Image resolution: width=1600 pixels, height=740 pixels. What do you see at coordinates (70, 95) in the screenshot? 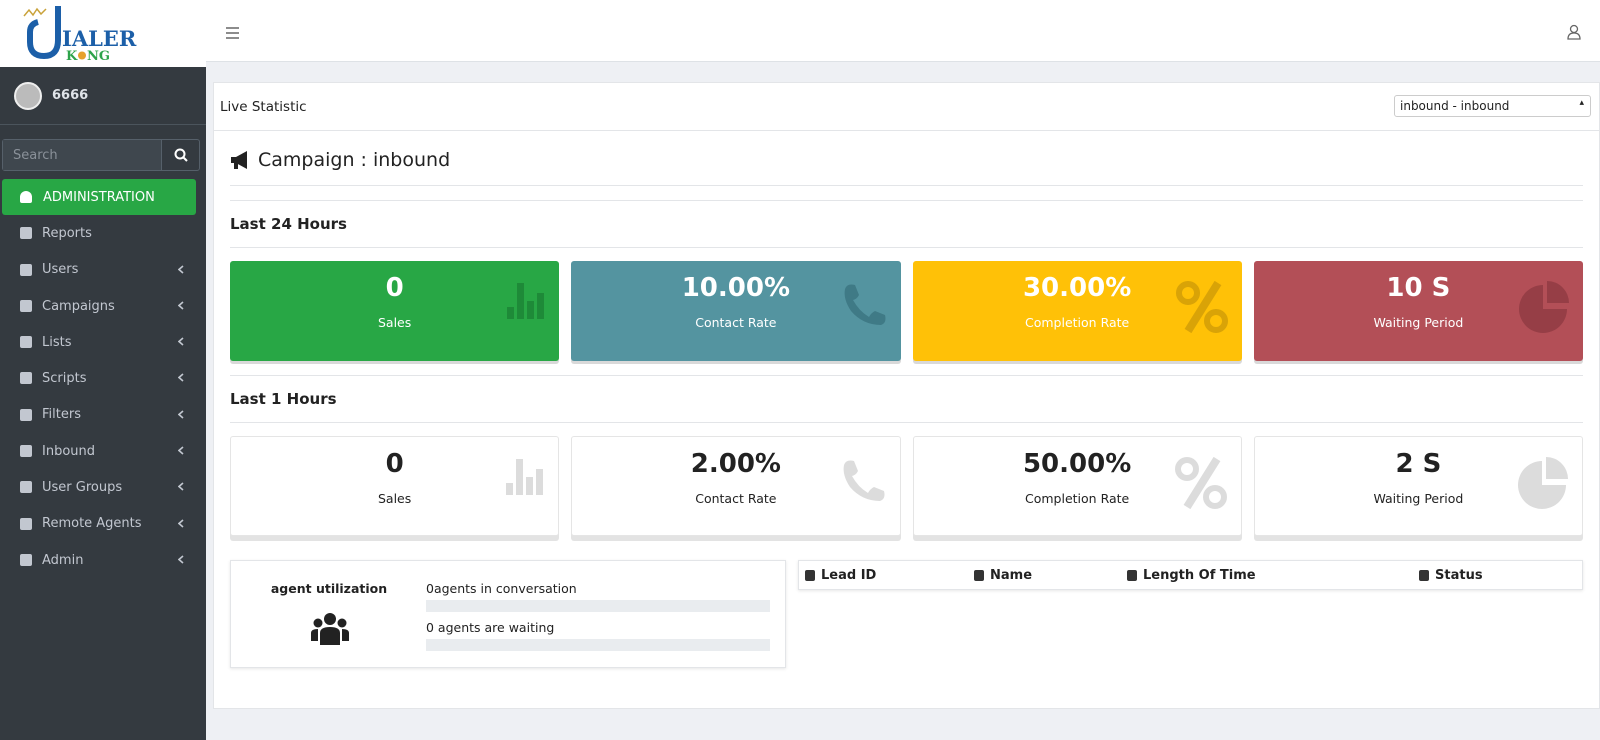
I see `user-name: 6666` at bounding box center [70, 95].